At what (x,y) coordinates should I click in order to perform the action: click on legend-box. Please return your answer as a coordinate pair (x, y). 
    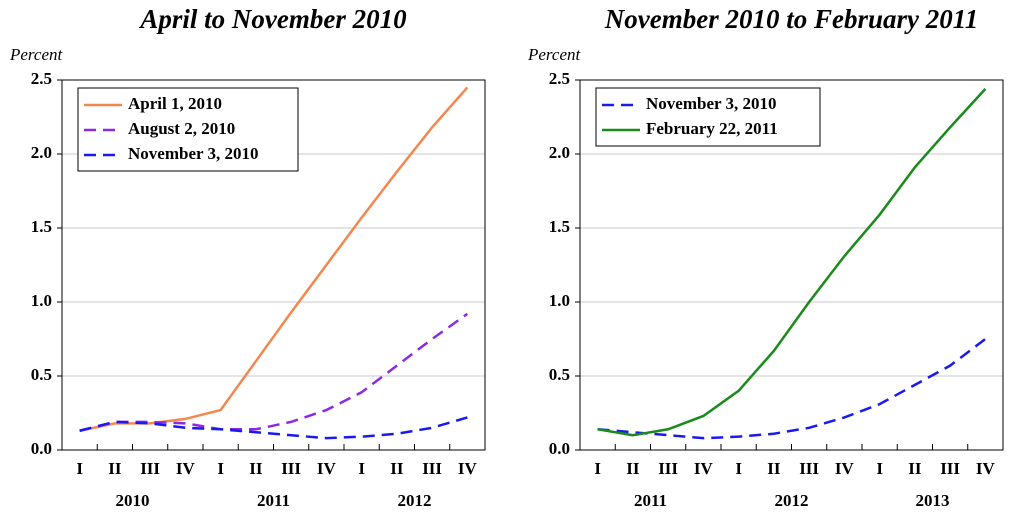
    Looking at the image, I should click on (708, 117).